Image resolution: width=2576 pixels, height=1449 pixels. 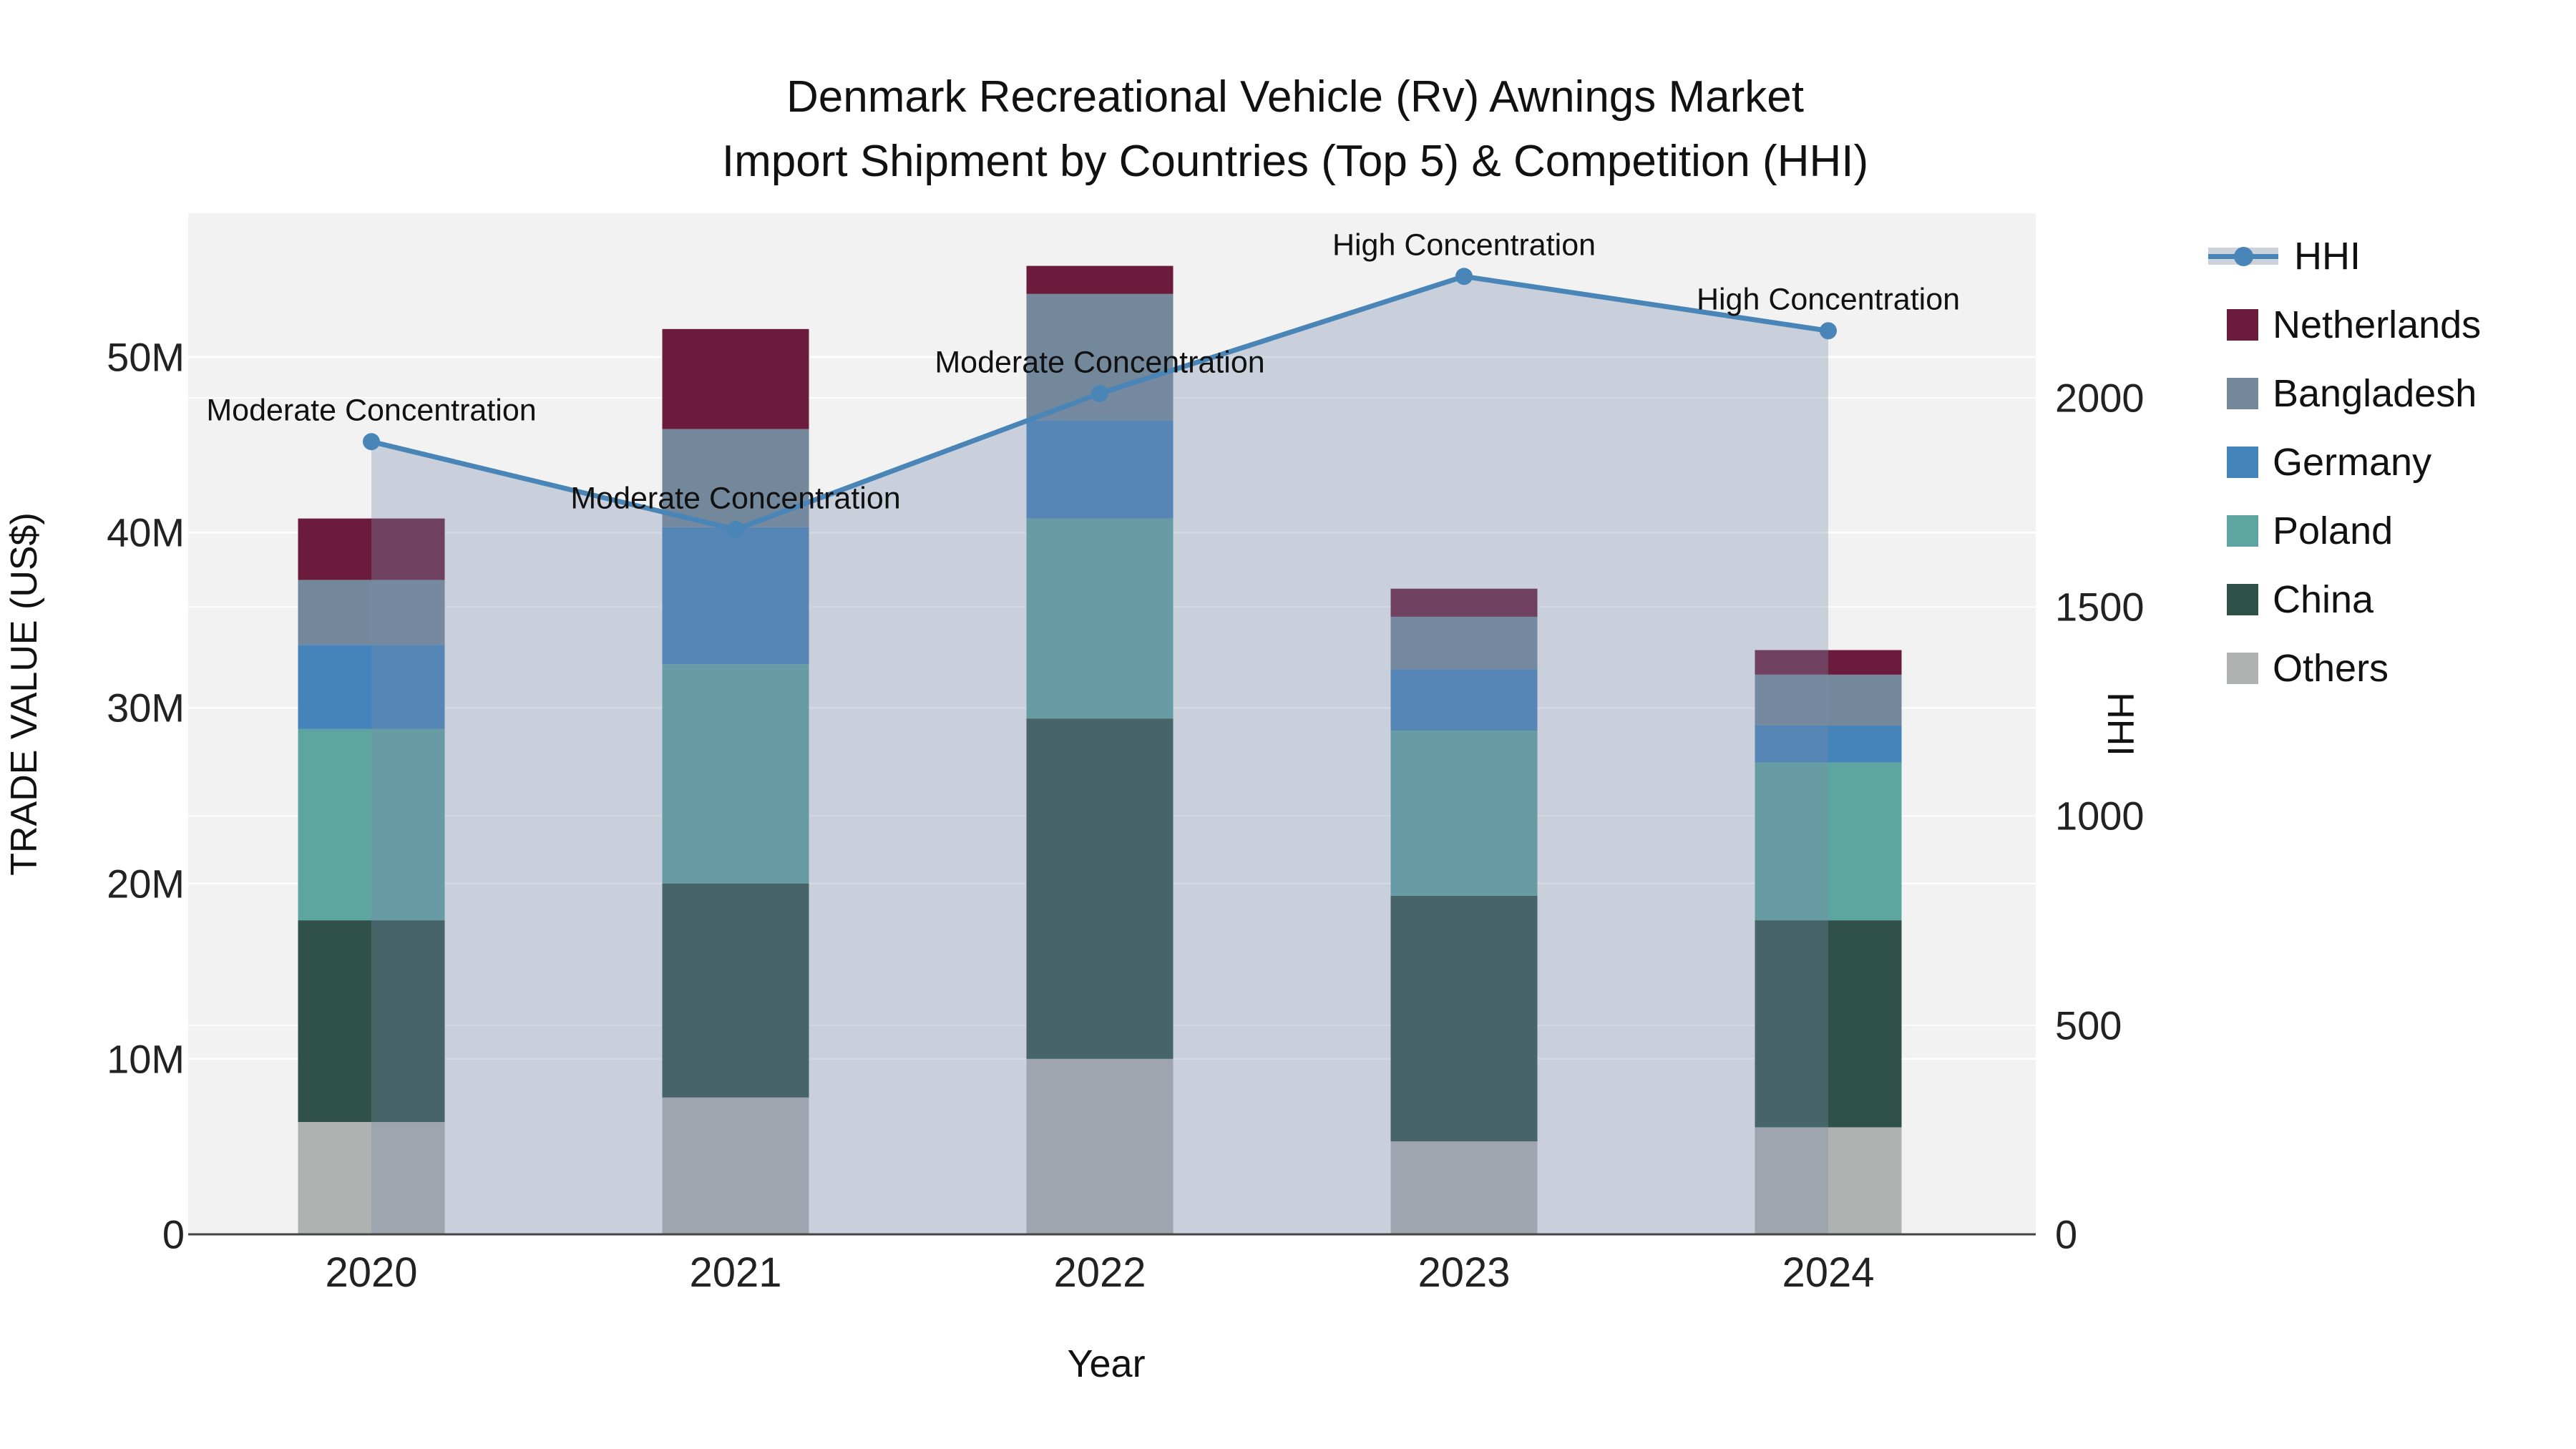 I want to click on legend-item-germany: Germany, so click(x=2319, y=462).